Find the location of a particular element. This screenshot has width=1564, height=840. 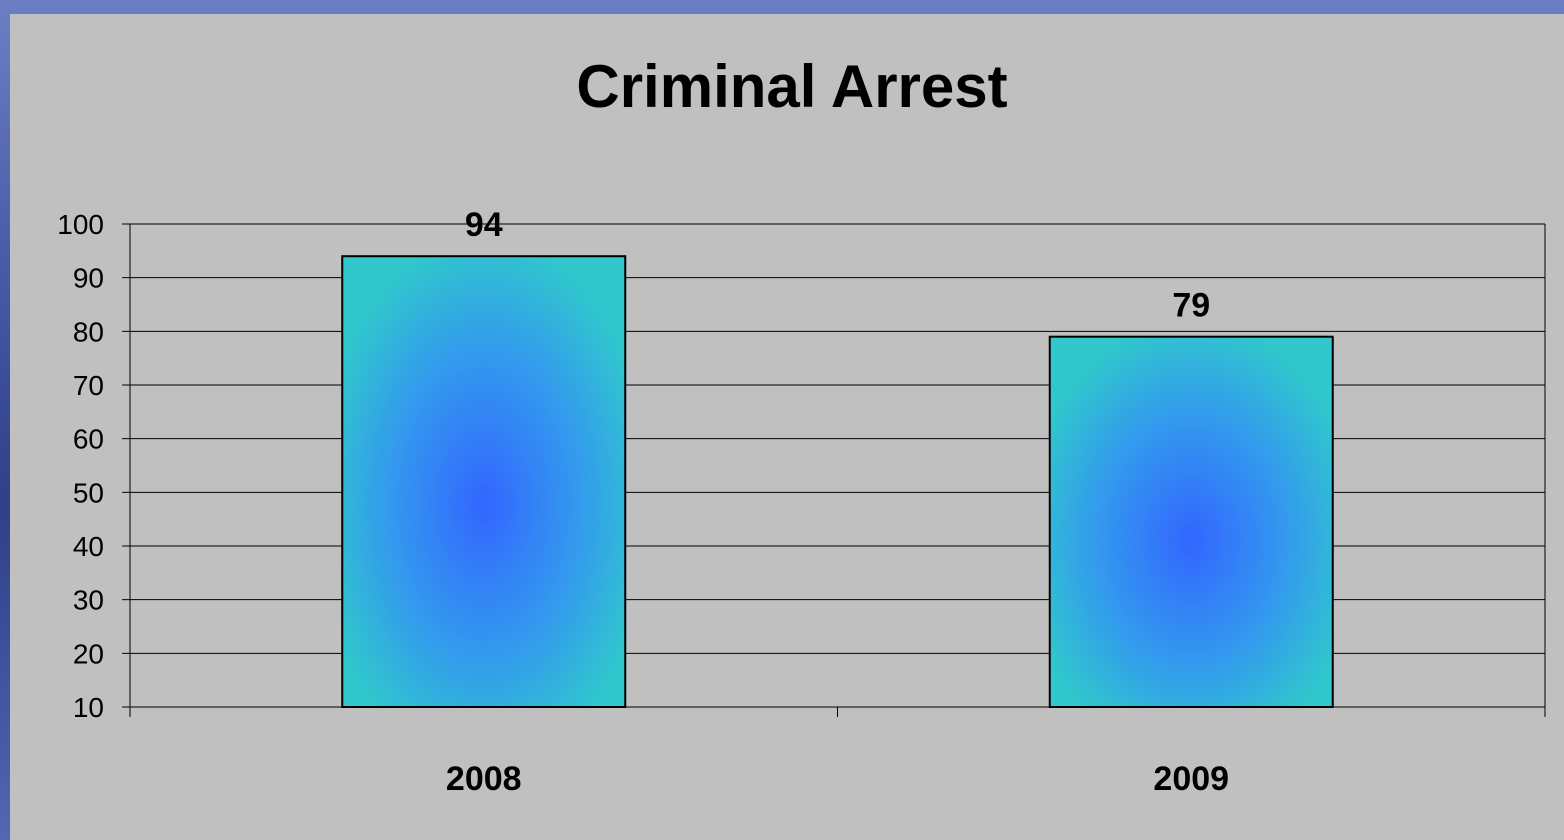

data-label: 79 is located at coordinates (1191, 306).